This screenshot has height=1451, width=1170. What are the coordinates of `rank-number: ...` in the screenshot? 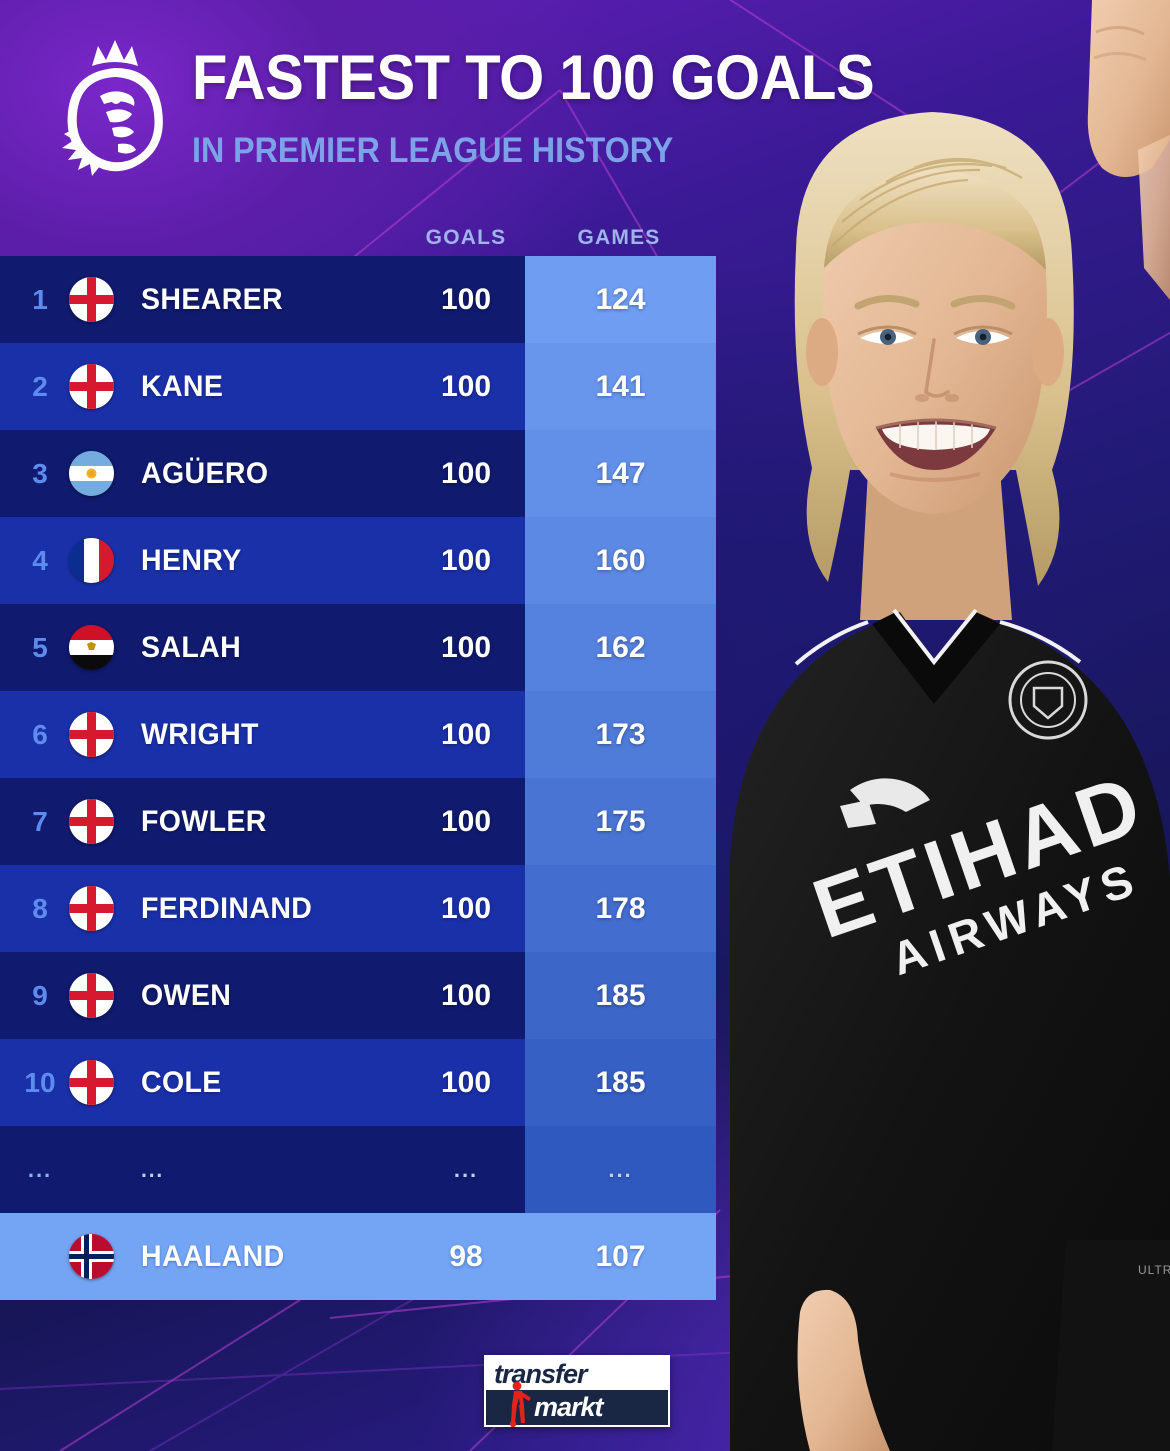 It's located at (40, 1169).